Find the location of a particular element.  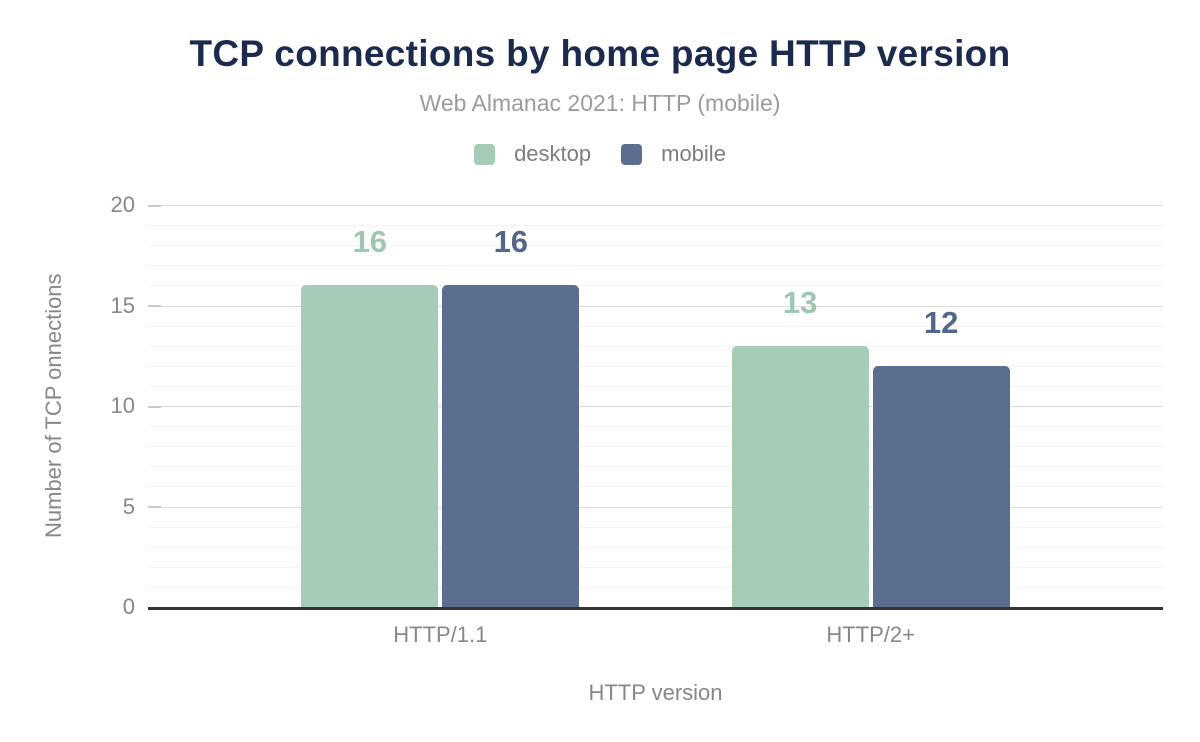

legend-item-mobile: mobile is located at coordinates (673, 154).